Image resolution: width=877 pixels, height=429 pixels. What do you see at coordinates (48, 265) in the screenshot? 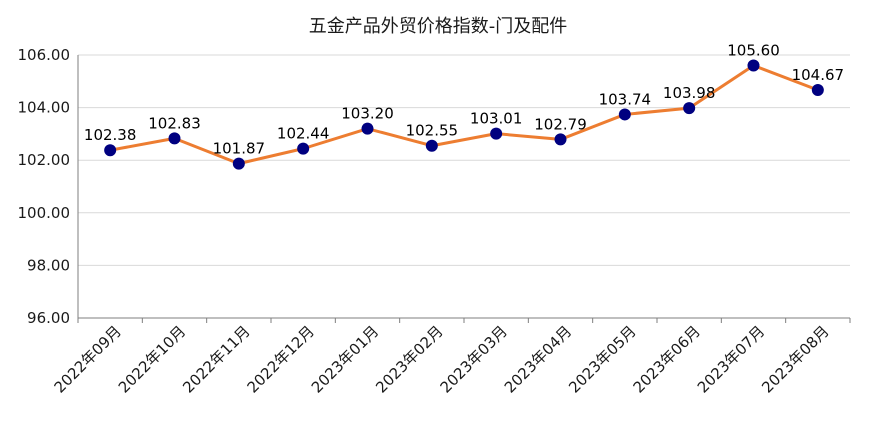
I see `y-tick-label: 98.00` at bounding box center [48, 265].